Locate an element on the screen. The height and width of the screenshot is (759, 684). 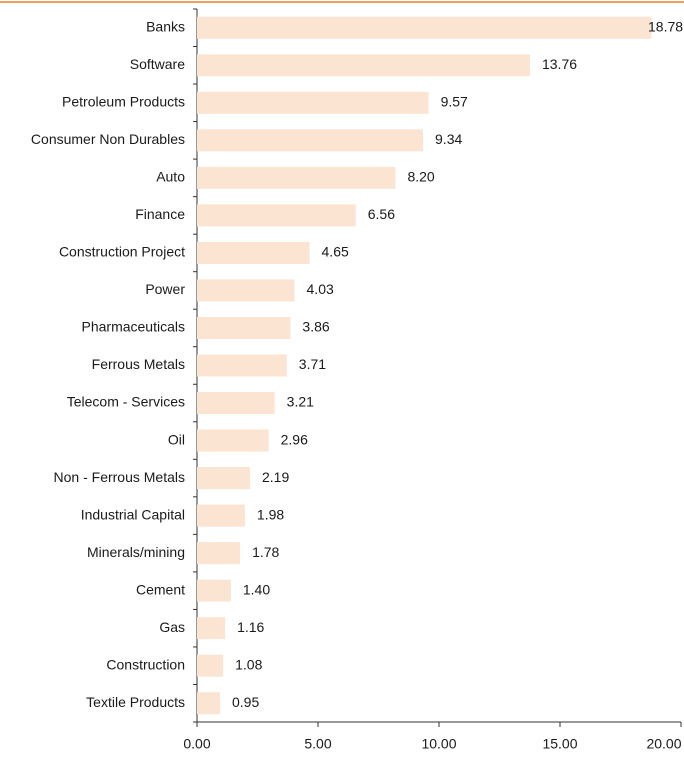
value-label: 18.78 is located at coordinates (665, 26).